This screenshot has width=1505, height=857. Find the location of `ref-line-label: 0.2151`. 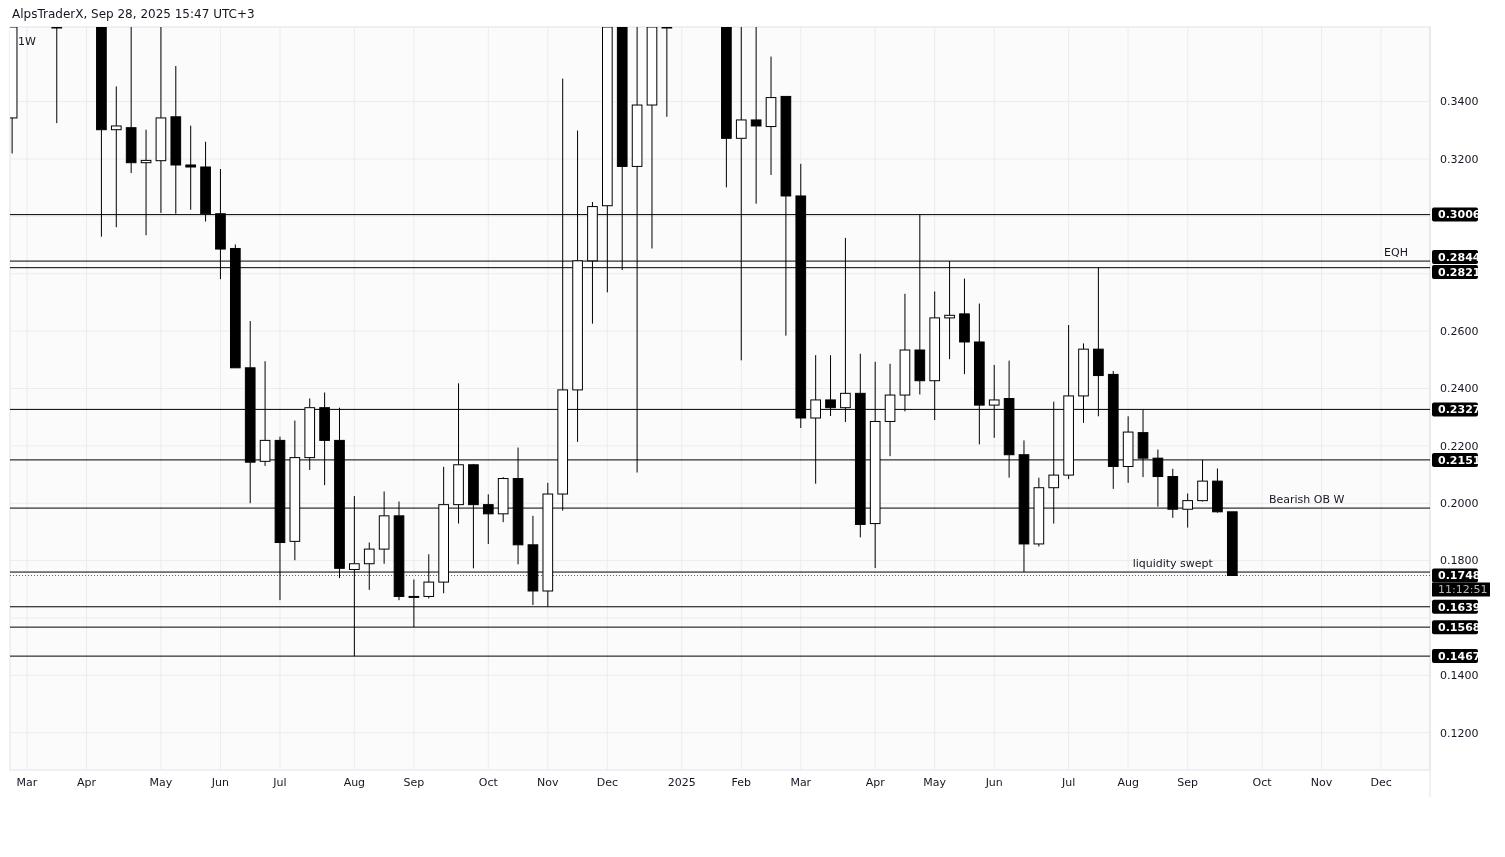

ref-line-label: 0.2151 is located at coordinates (1459, 460).